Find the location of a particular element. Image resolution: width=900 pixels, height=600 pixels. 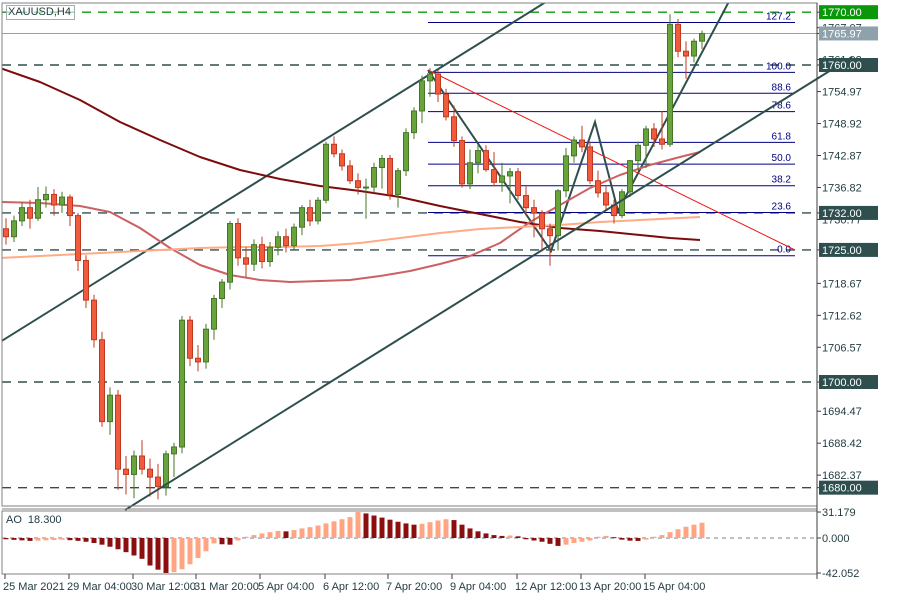

ao-axis-label: 31.179 is located at coordinates (839, 513).